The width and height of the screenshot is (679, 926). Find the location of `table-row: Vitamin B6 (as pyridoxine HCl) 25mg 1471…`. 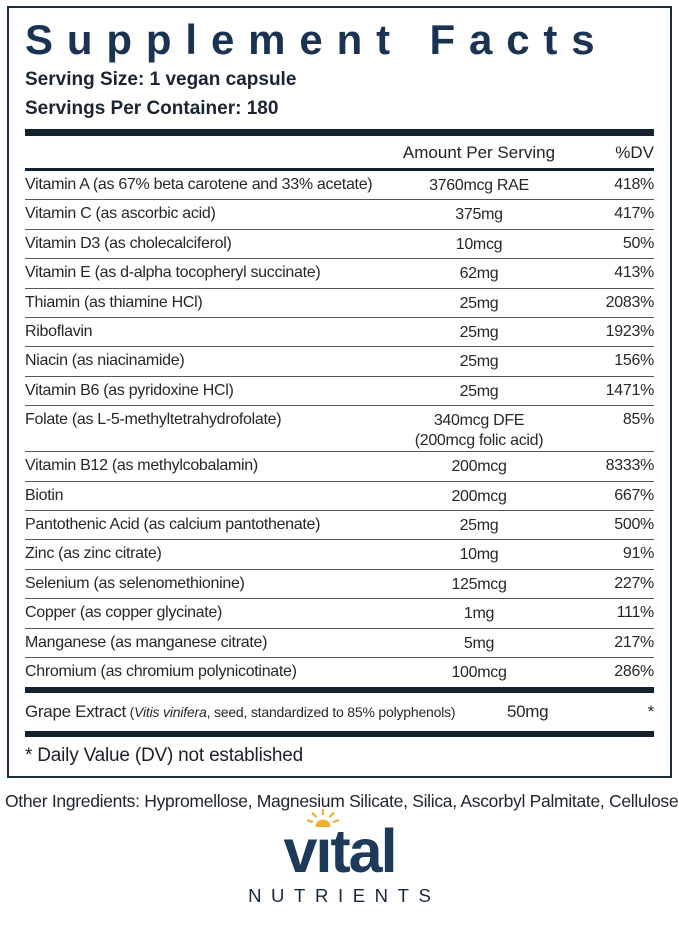

table-row: Vitamin B6 (as pyridoxine HCl) 25mg 1471… is located at coordinates (340, 392).